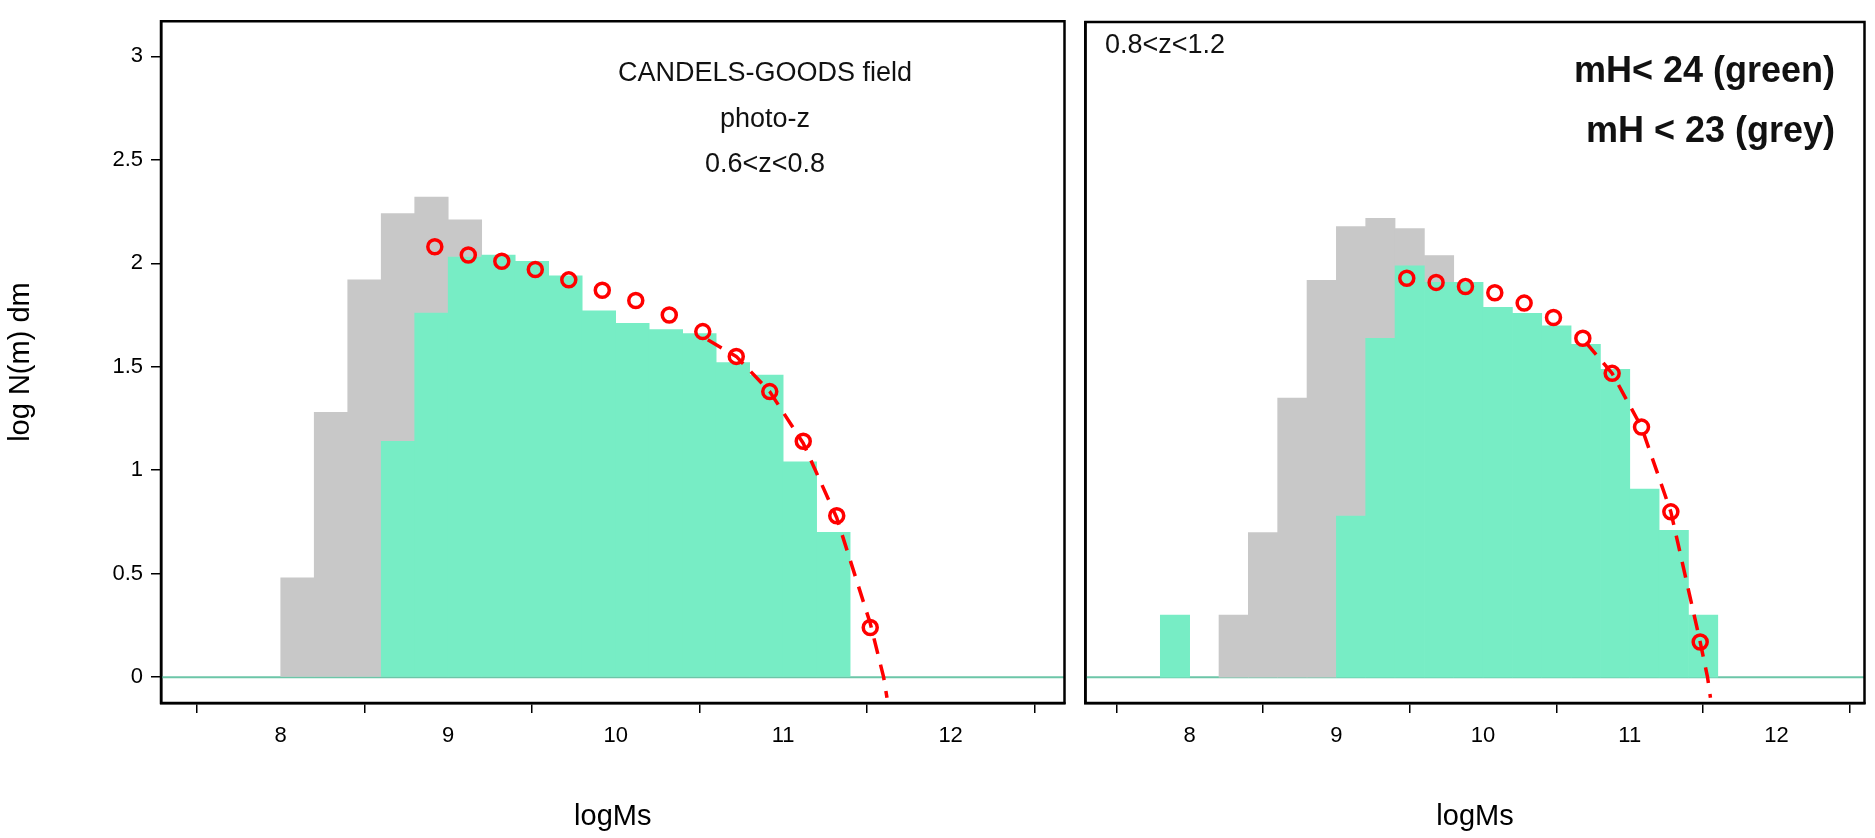 This screenshot has width=1875, height=838. What do you see at coordinates (127, 572) in the screenshot?
I see `y-tick-label: 0.5` at bounding box center [127, 572].